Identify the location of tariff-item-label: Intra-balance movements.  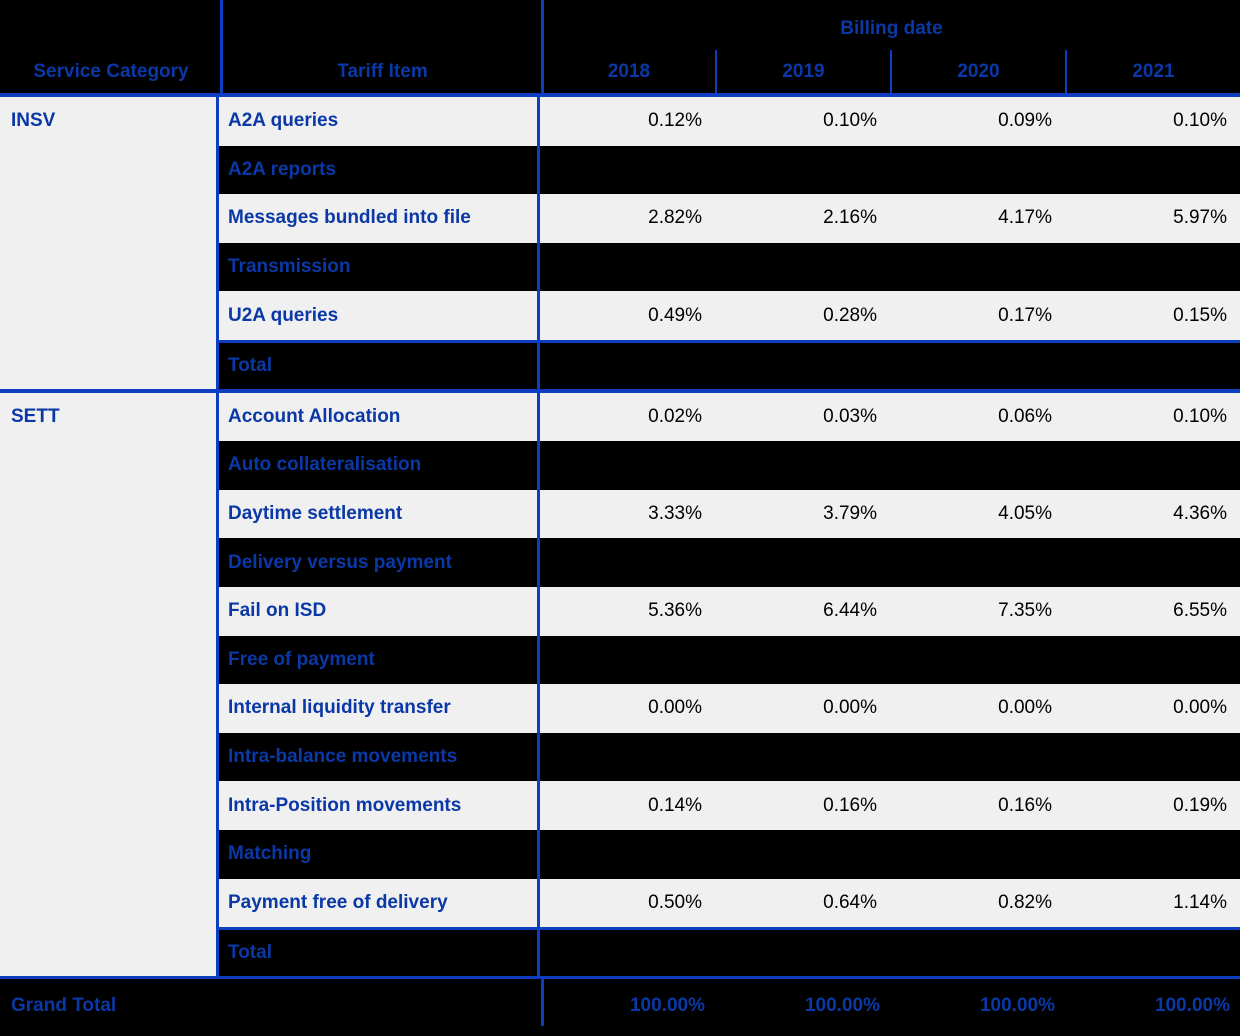
(379, 757).